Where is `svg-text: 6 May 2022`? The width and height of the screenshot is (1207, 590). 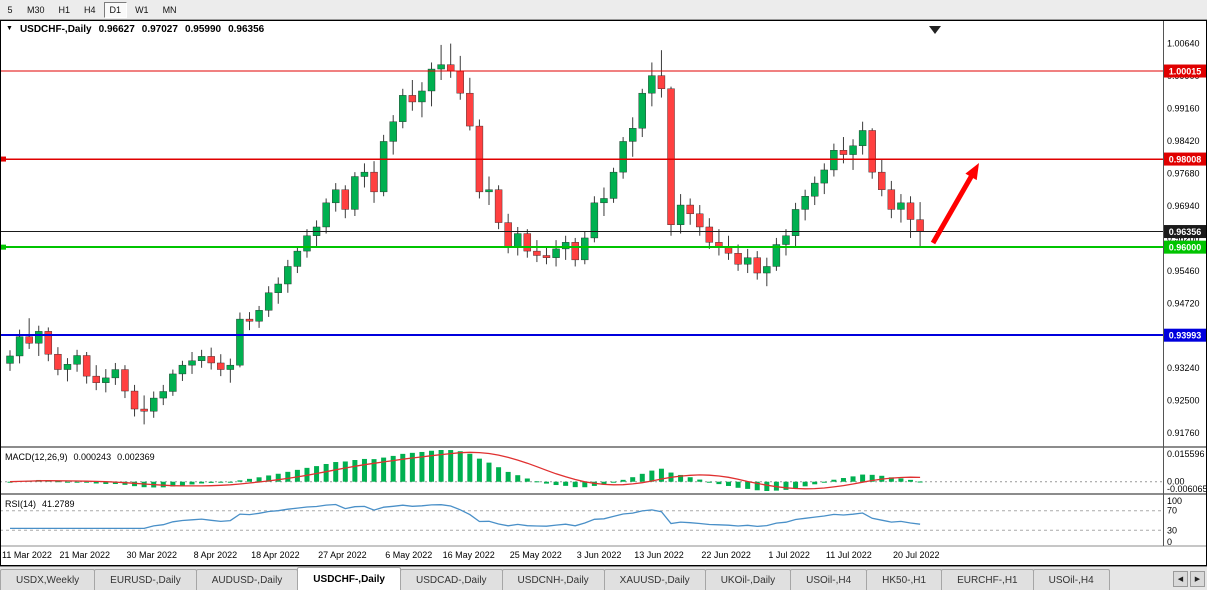
svg-text: 6 May 2022 is located at coordinates (408, 555).